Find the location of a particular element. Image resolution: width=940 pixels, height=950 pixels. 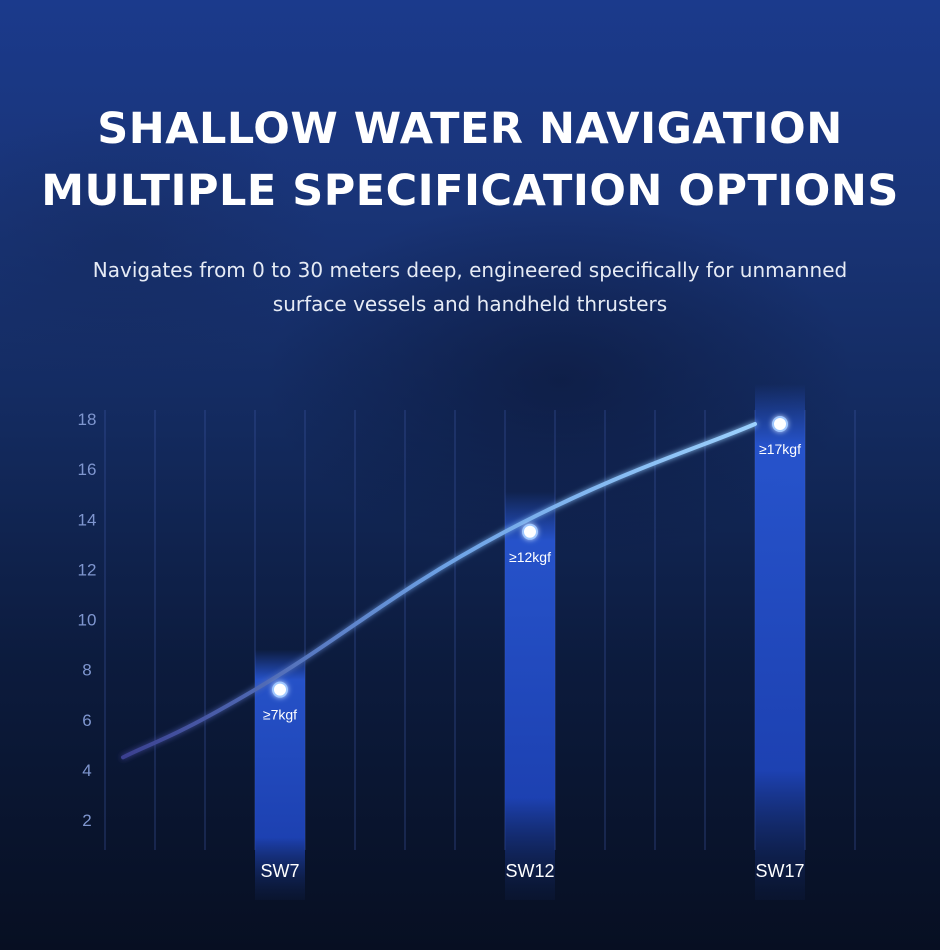

x-axis-labels: SW7 SW12 SW17 is located at coordinates (532, 871).